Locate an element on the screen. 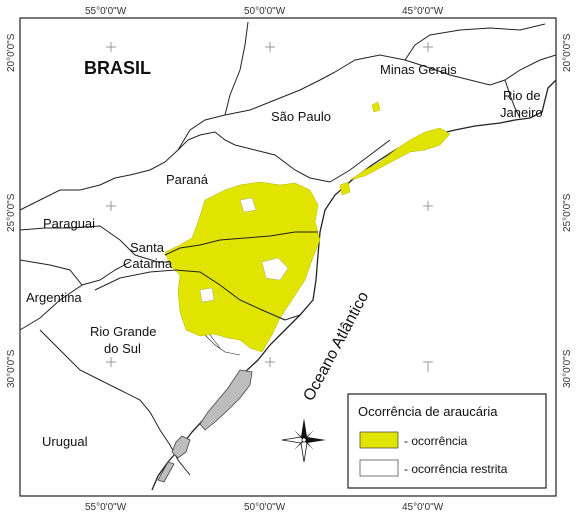 Image resolution: width=576 pixels, height=520 pixels. coord-bottom-45: 45°0'0"W is located at coordinates (423, 507).